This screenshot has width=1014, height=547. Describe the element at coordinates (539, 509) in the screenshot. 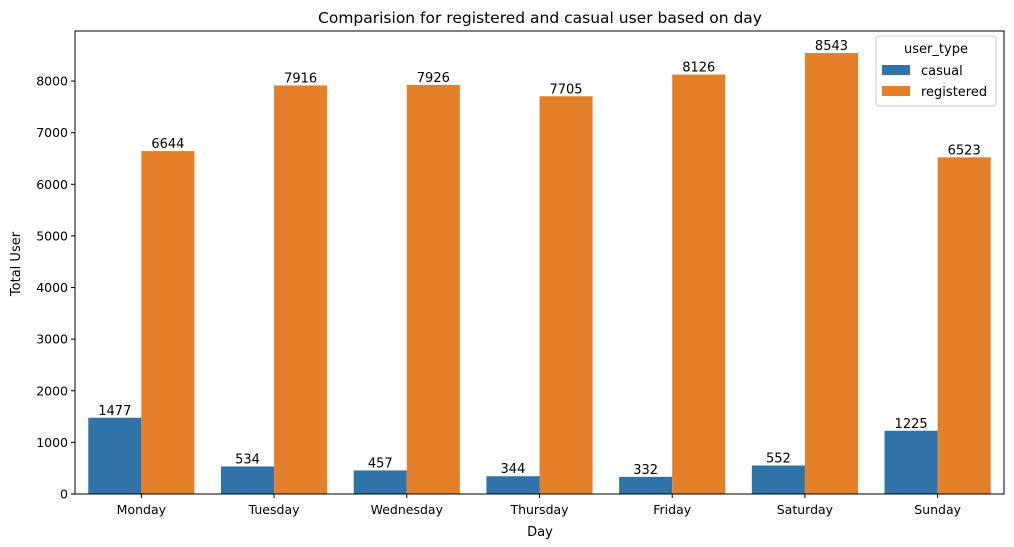

I see `x-tick-label: Thursday` at that location.